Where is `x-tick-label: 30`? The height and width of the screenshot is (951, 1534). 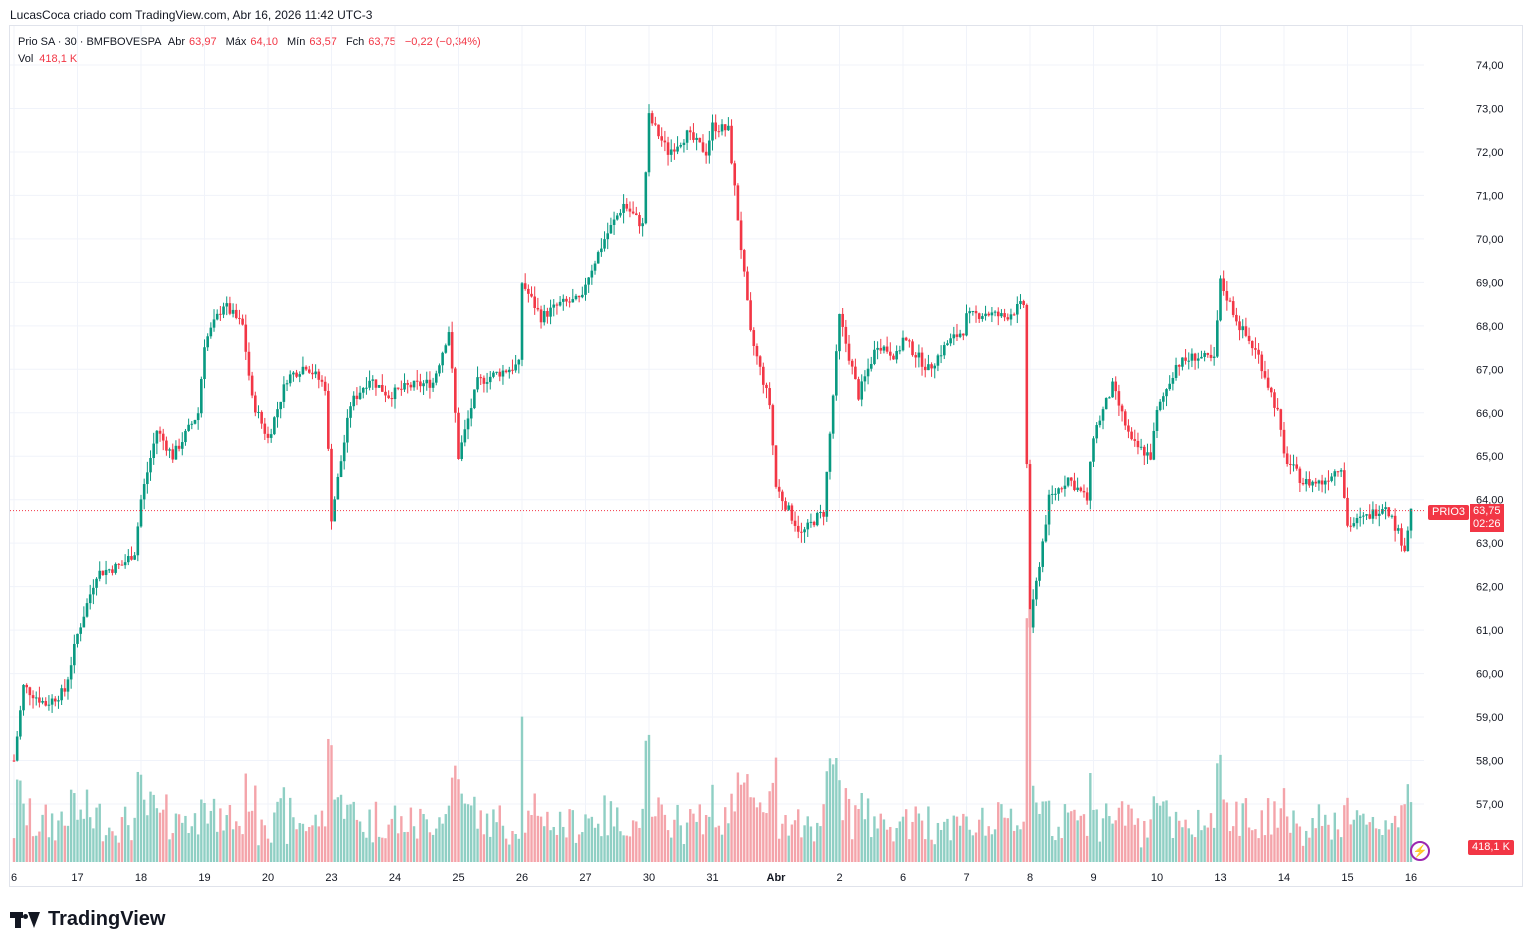 x-tick-label: 30 is located at coordinates (649, 878).